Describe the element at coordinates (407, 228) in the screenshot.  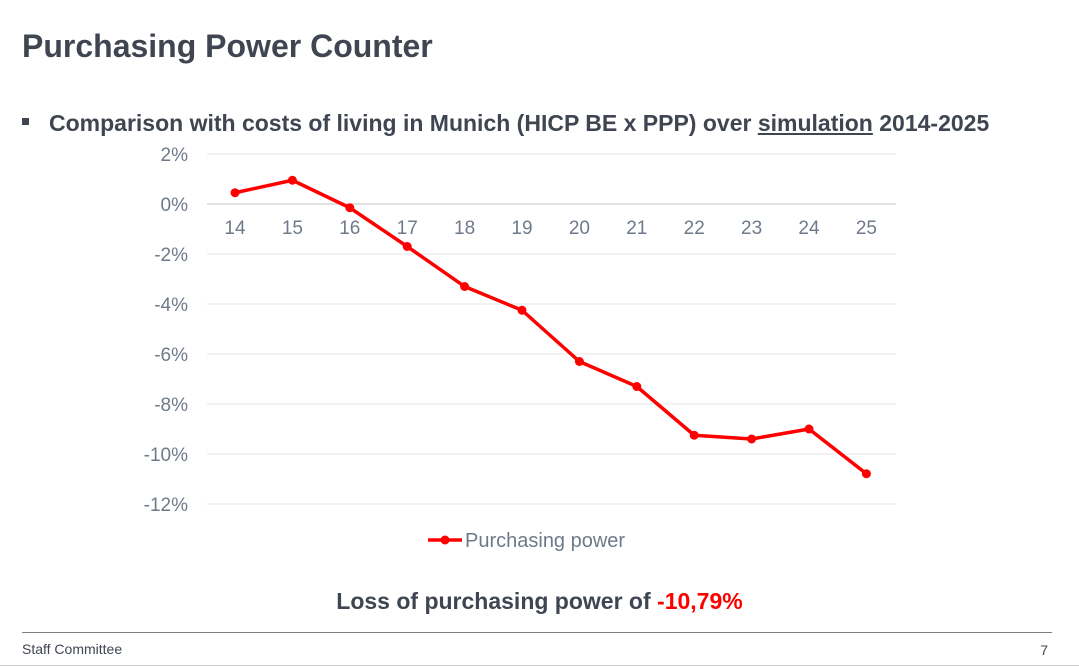
I see `x-tick-label: 17` at that location.